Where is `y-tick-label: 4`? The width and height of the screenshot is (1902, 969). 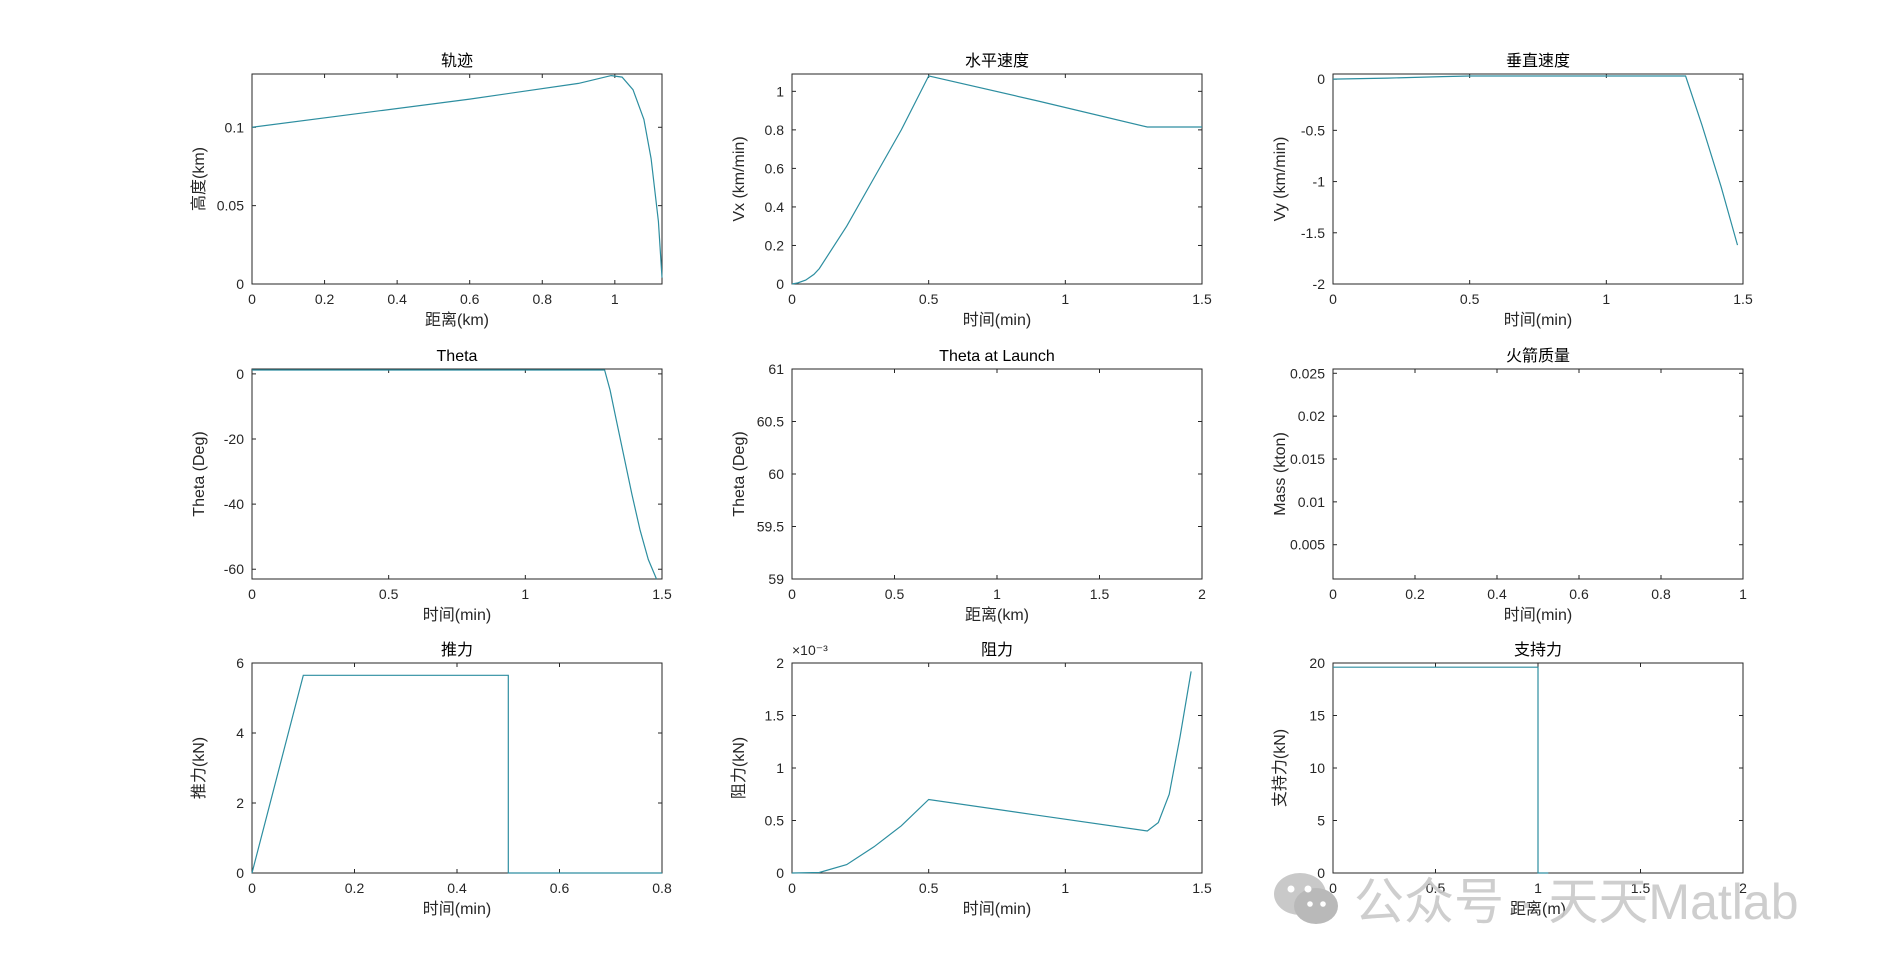
y-tick-label: 4 is located at coordinates (240, 733).